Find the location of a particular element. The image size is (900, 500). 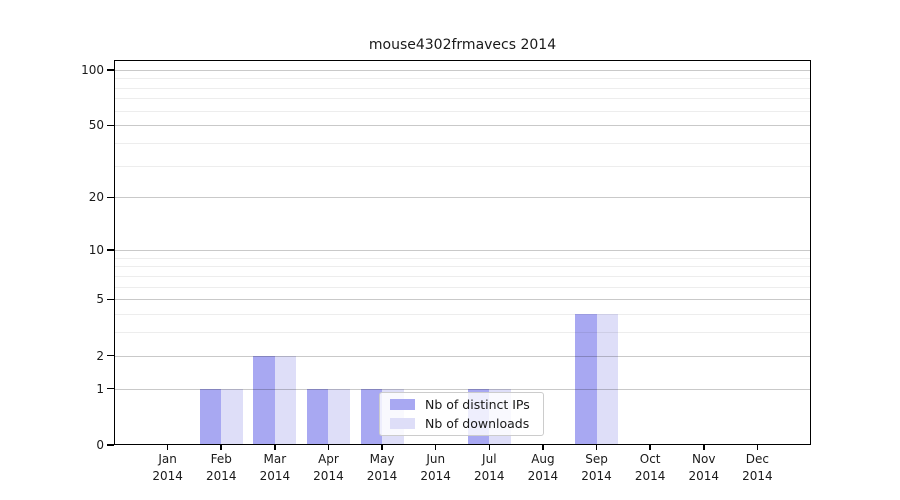

y-tick-label: 10 is located at coordinates (96, 250).